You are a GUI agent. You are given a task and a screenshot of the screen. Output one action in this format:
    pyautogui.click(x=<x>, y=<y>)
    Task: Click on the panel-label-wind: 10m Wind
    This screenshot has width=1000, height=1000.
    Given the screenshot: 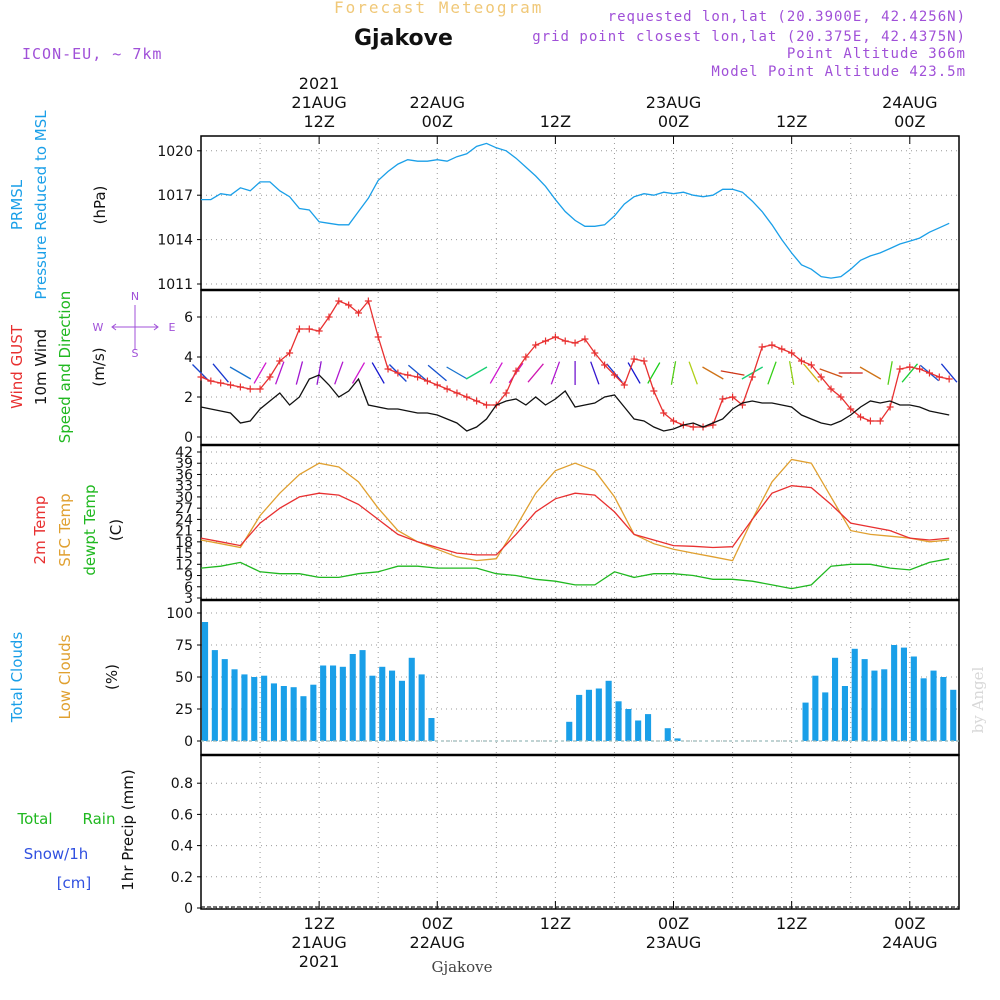 What is the action you would take?
    pyautogui.click(x=41, y=367)
    